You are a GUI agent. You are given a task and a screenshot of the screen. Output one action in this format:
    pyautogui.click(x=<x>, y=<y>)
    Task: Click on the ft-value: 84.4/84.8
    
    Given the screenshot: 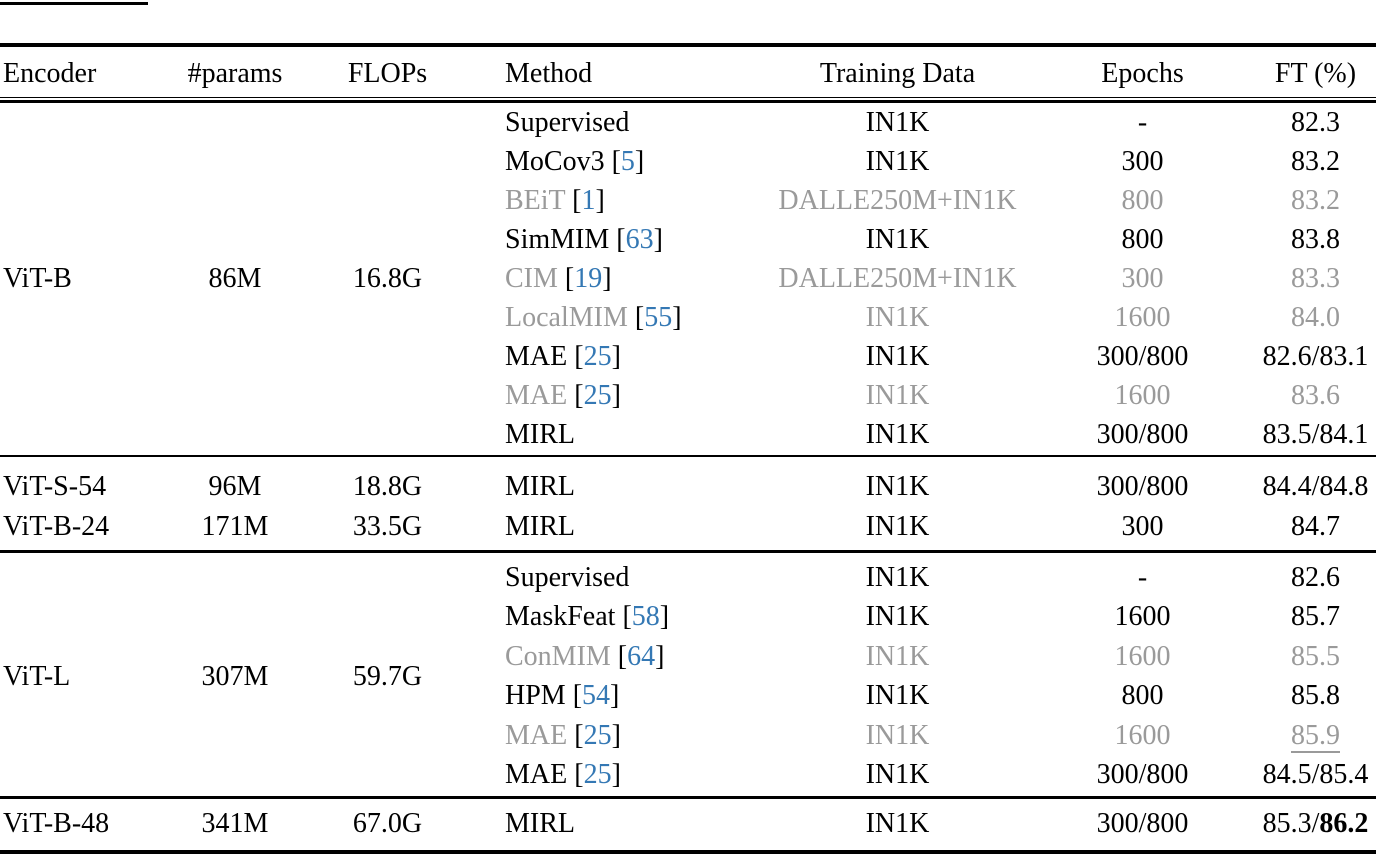 What is the action you would take?
    pyautogui.click(x=1315, y=486)
    